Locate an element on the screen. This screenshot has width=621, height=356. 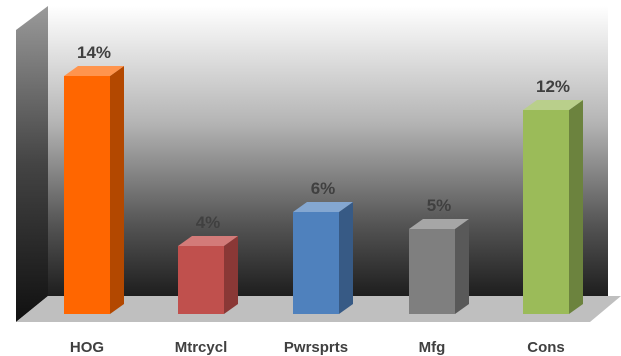
bar-mtrcycl is located at coordinates (208, 275).